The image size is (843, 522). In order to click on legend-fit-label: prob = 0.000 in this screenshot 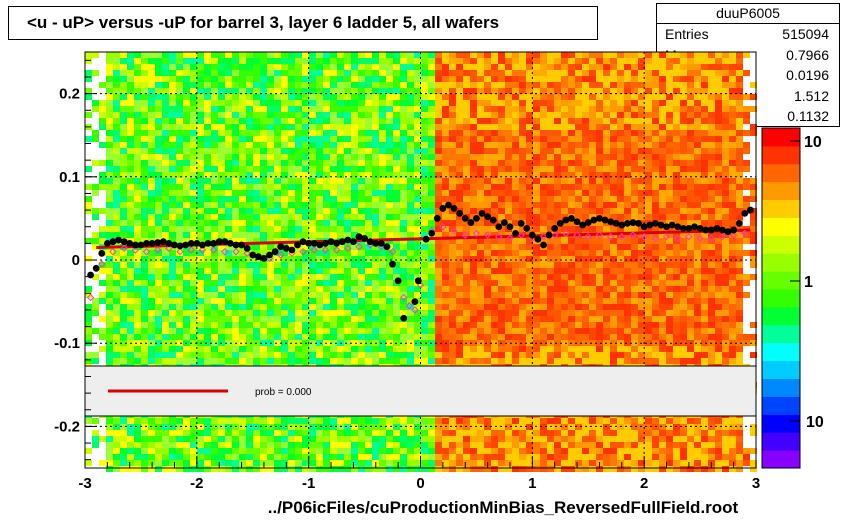, I will do `click(283, 392)`.